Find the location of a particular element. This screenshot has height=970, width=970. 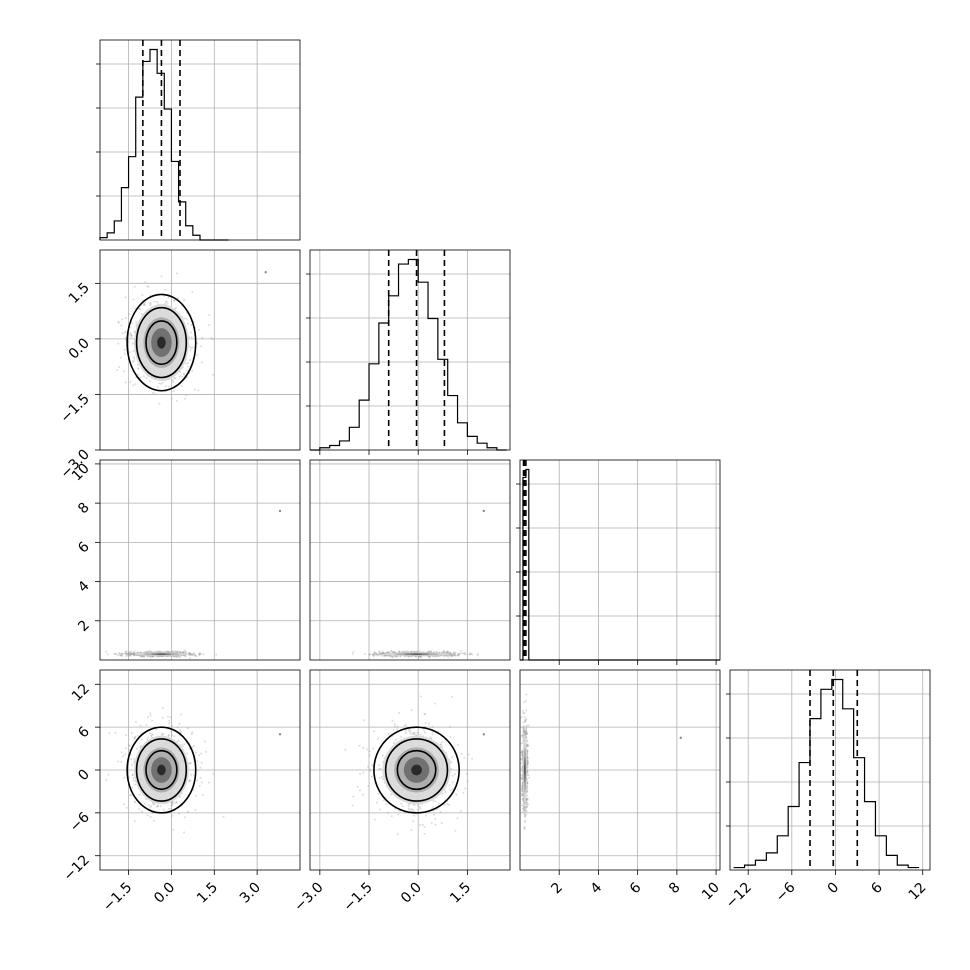

x-tick-label: 8 is located at coordinates (675, 889).